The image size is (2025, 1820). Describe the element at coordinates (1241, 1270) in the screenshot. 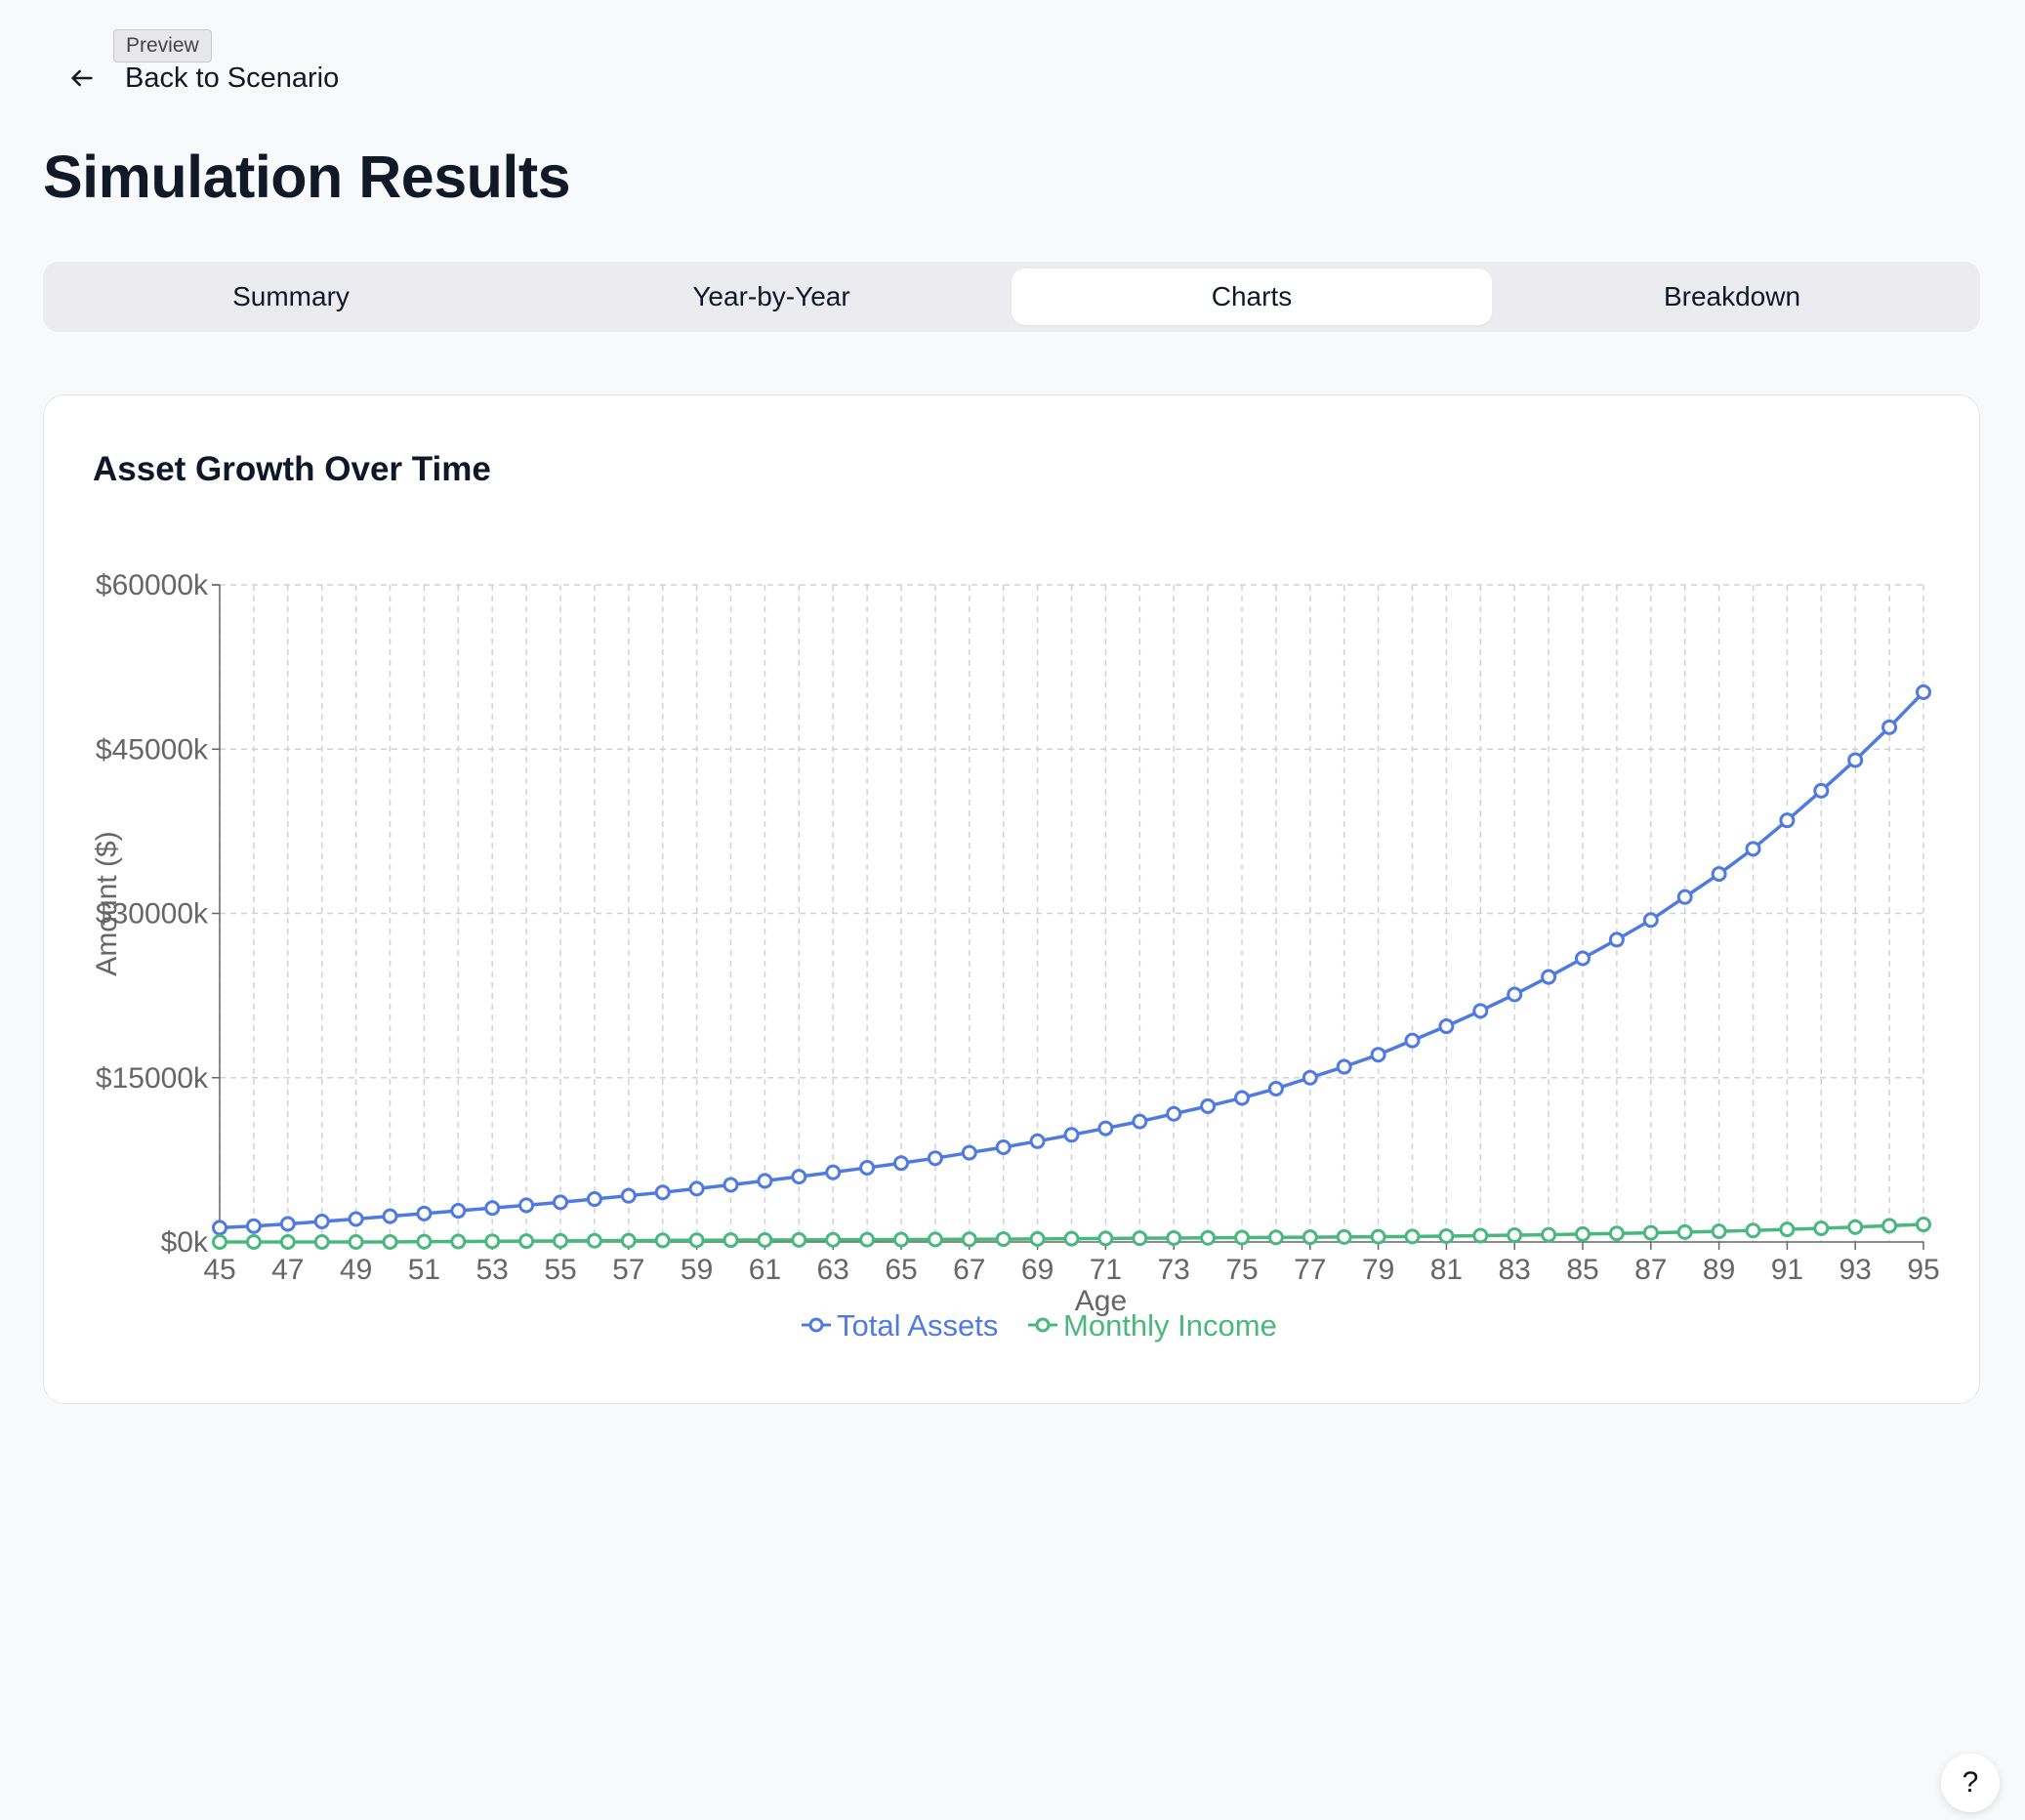

I see `x-tick-label: 75` at that location.